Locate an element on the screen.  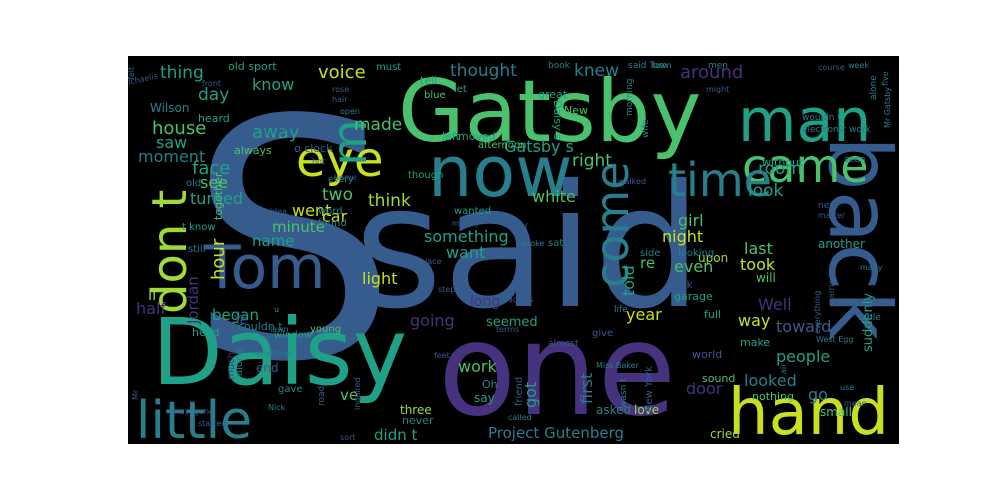
word: electronic work is located at coordinates (837, 130).